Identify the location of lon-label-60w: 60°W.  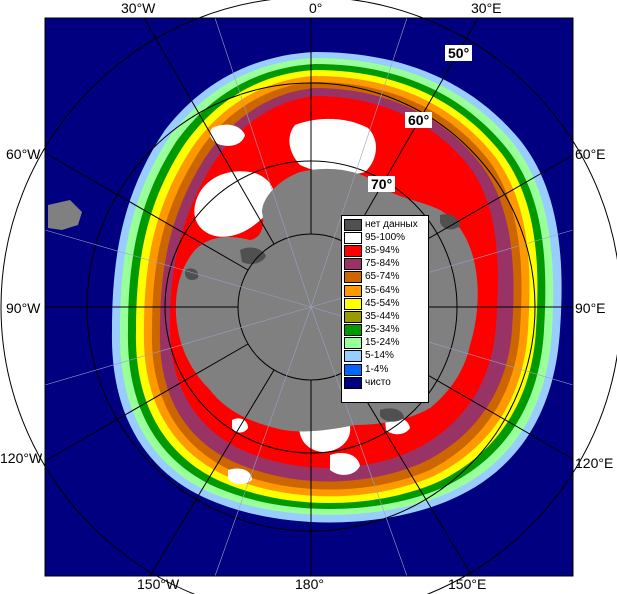
(23, 154).